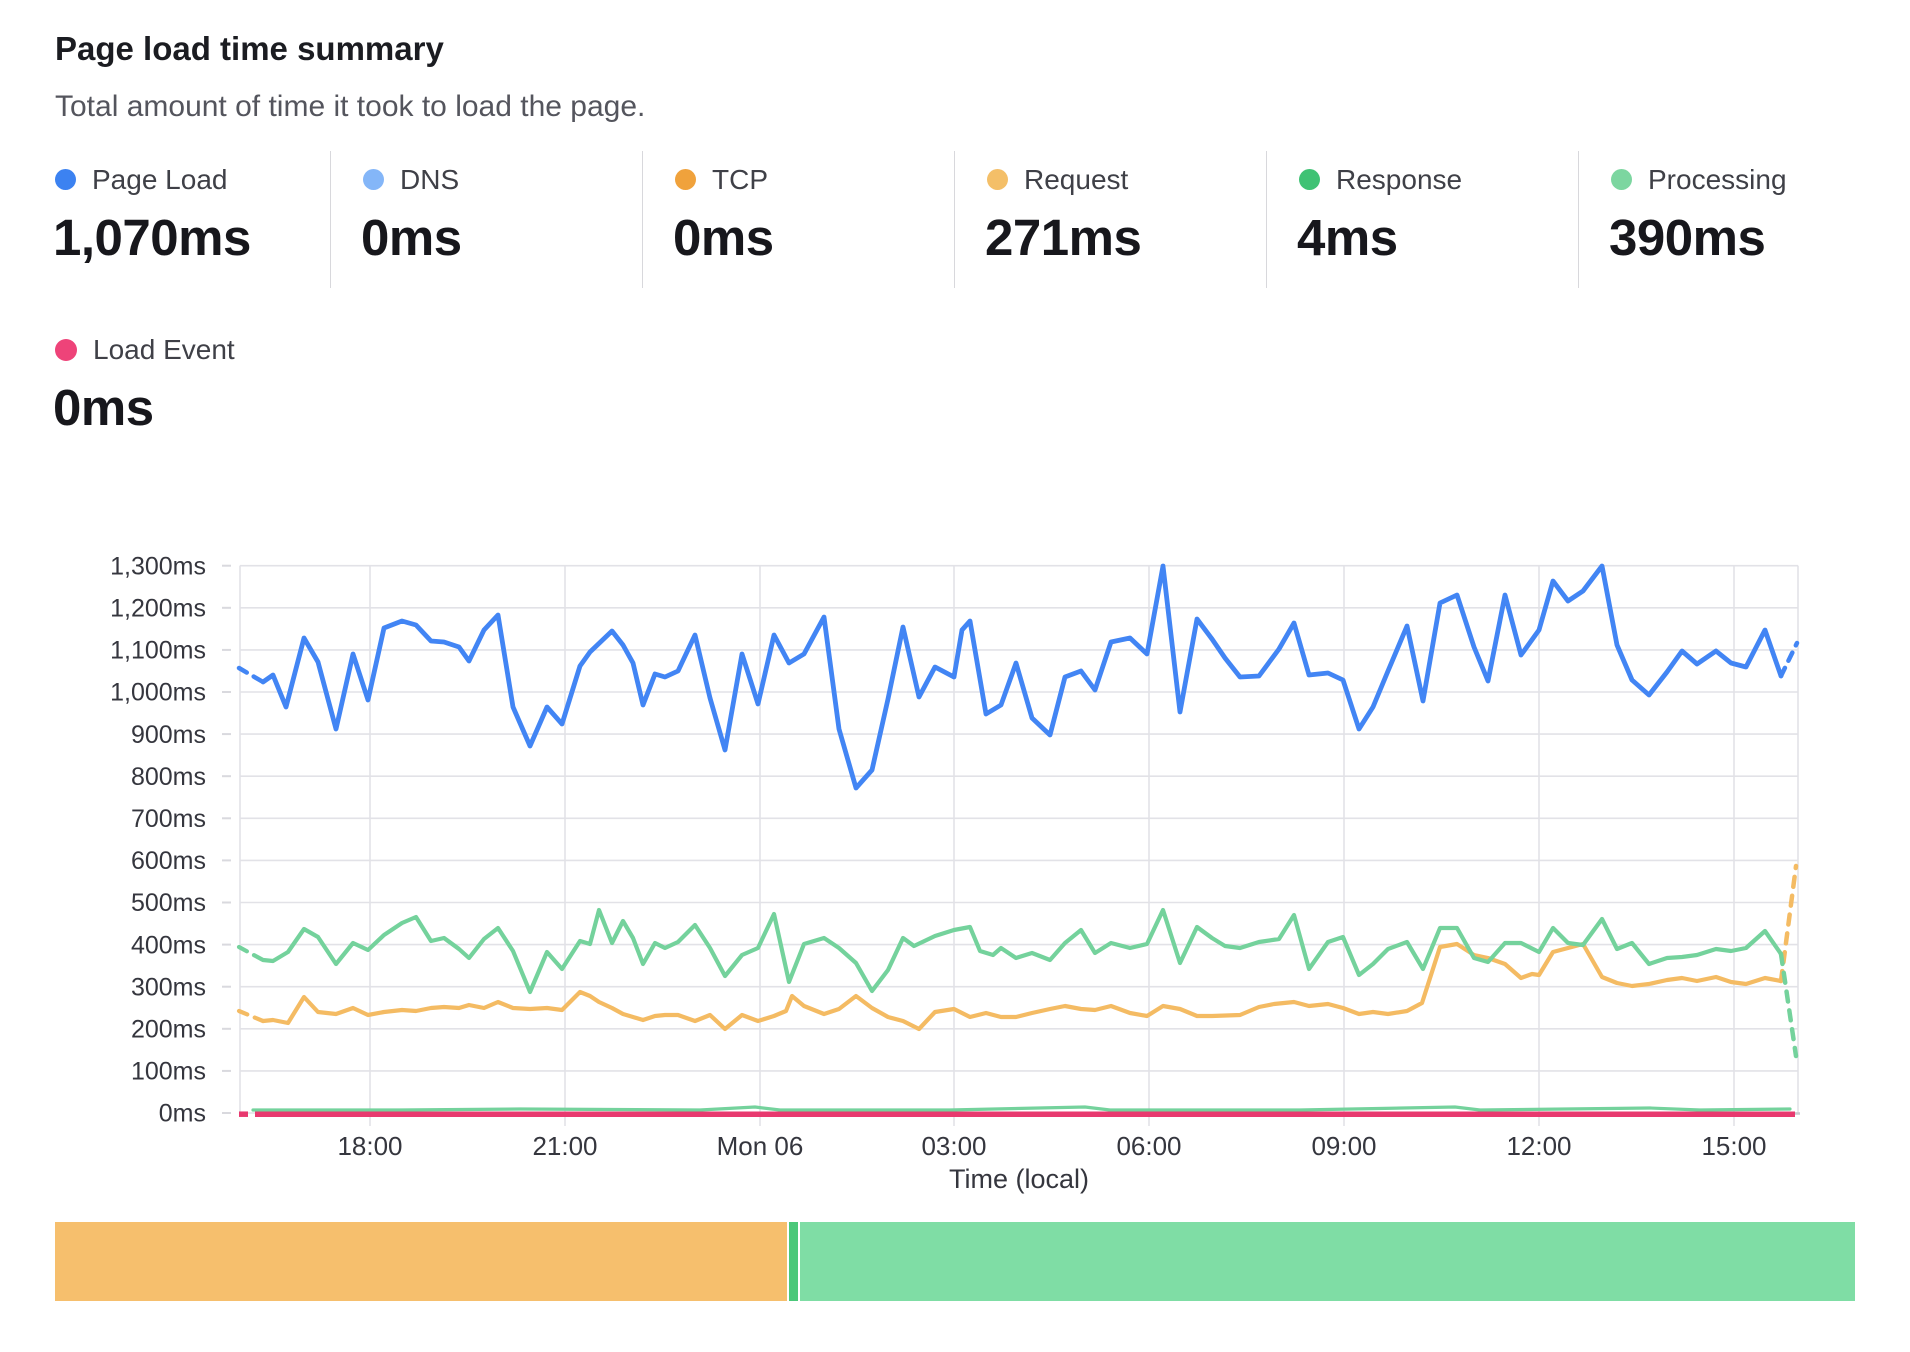 This screenshot has width=1910, height=1352. What do you see at coordinates (158, 566) in the screenshot?
I see `svg-text: 1,300ms` at bounding box center [158, 566].